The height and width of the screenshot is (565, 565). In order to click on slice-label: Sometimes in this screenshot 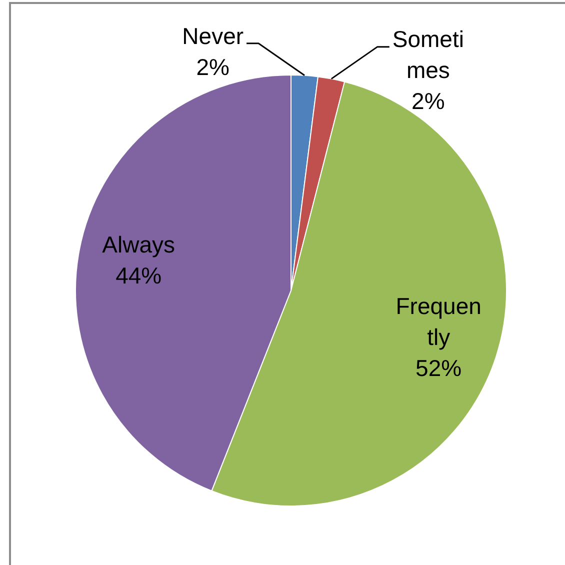, I will do `click(428, 55)`.